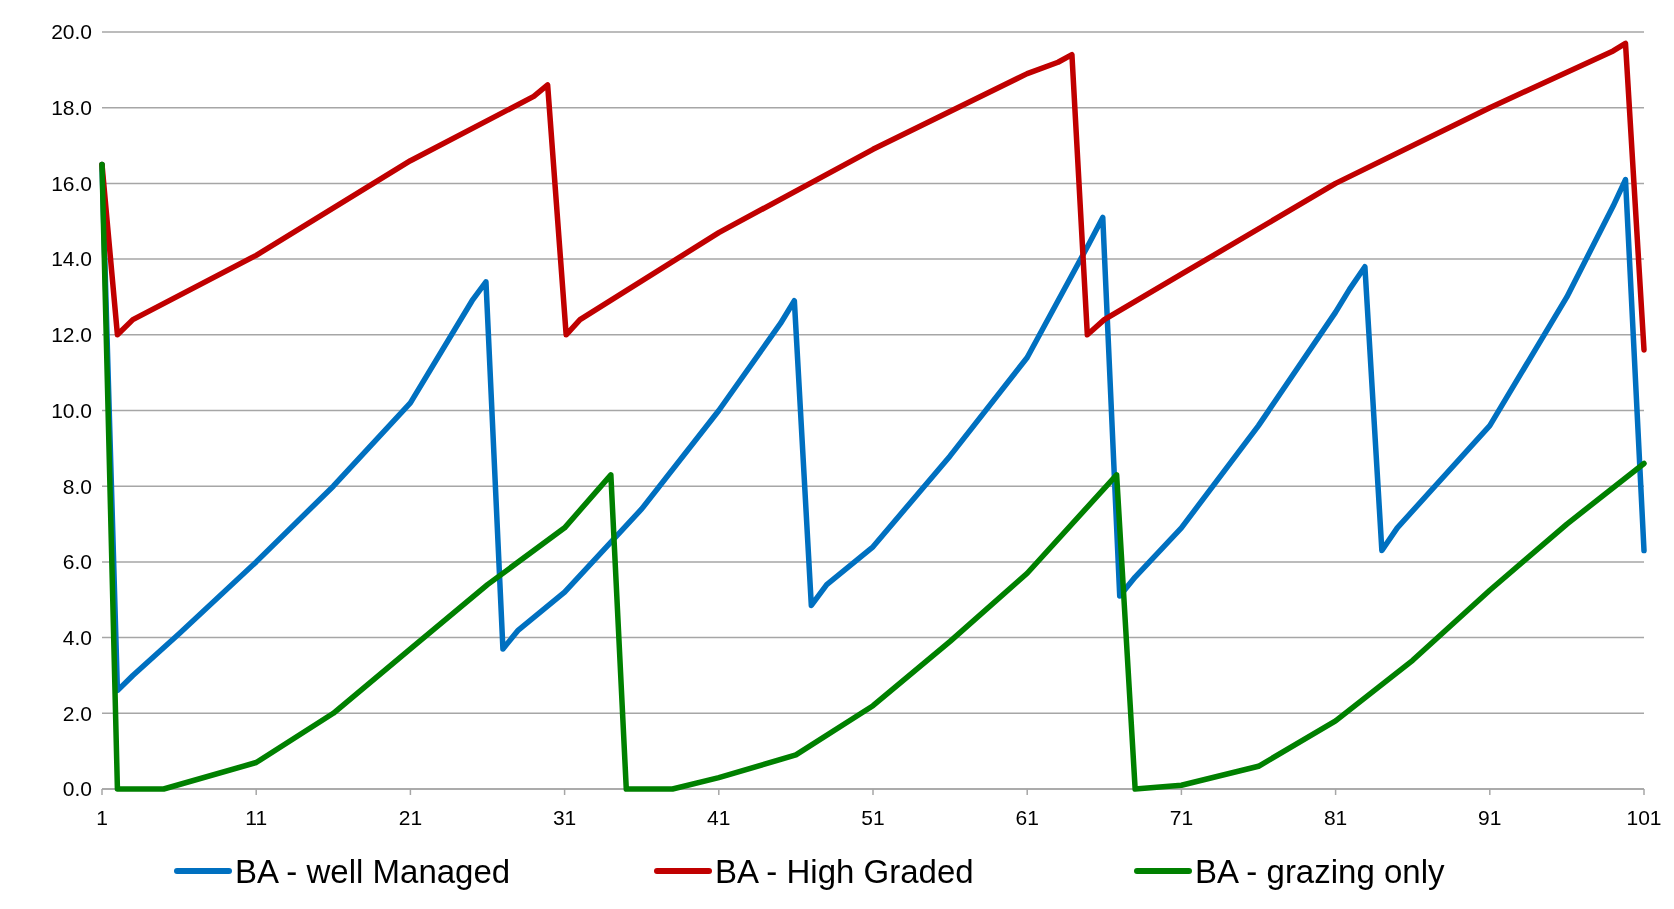 The height and width of the screenshot is (909, 1674). Describe the element at coordinates (77, 562) in the screenshot. I see `y-tick-label: 6.0` at that location.